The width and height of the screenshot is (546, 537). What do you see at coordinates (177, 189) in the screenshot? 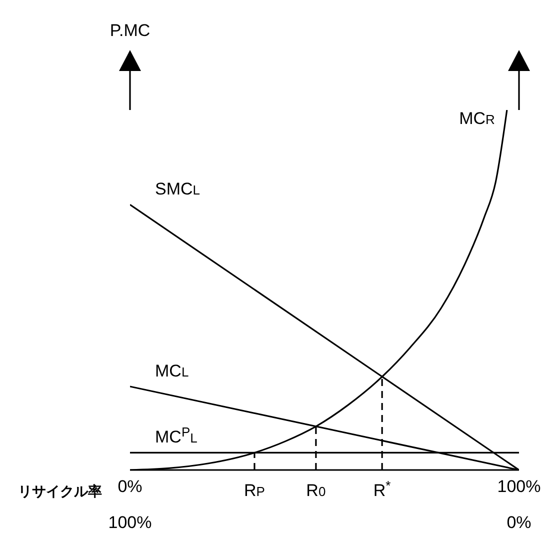
I see `series-label: SMCL` at bounding box center [177, 189].